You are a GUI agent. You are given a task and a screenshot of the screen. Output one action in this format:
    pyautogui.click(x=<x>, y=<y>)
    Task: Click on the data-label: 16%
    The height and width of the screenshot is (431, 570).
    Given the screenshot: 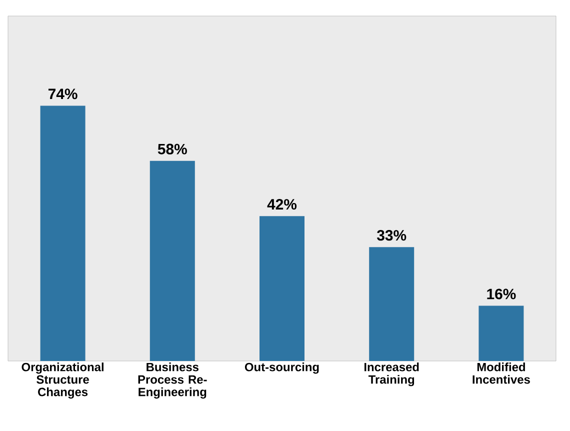 What is the action you would take?
    pyautogui.click(x=501, y=294)
    